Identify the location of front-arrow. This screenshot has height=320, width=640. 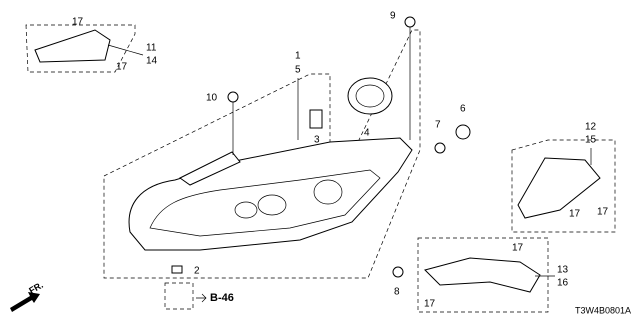
(25, 302).